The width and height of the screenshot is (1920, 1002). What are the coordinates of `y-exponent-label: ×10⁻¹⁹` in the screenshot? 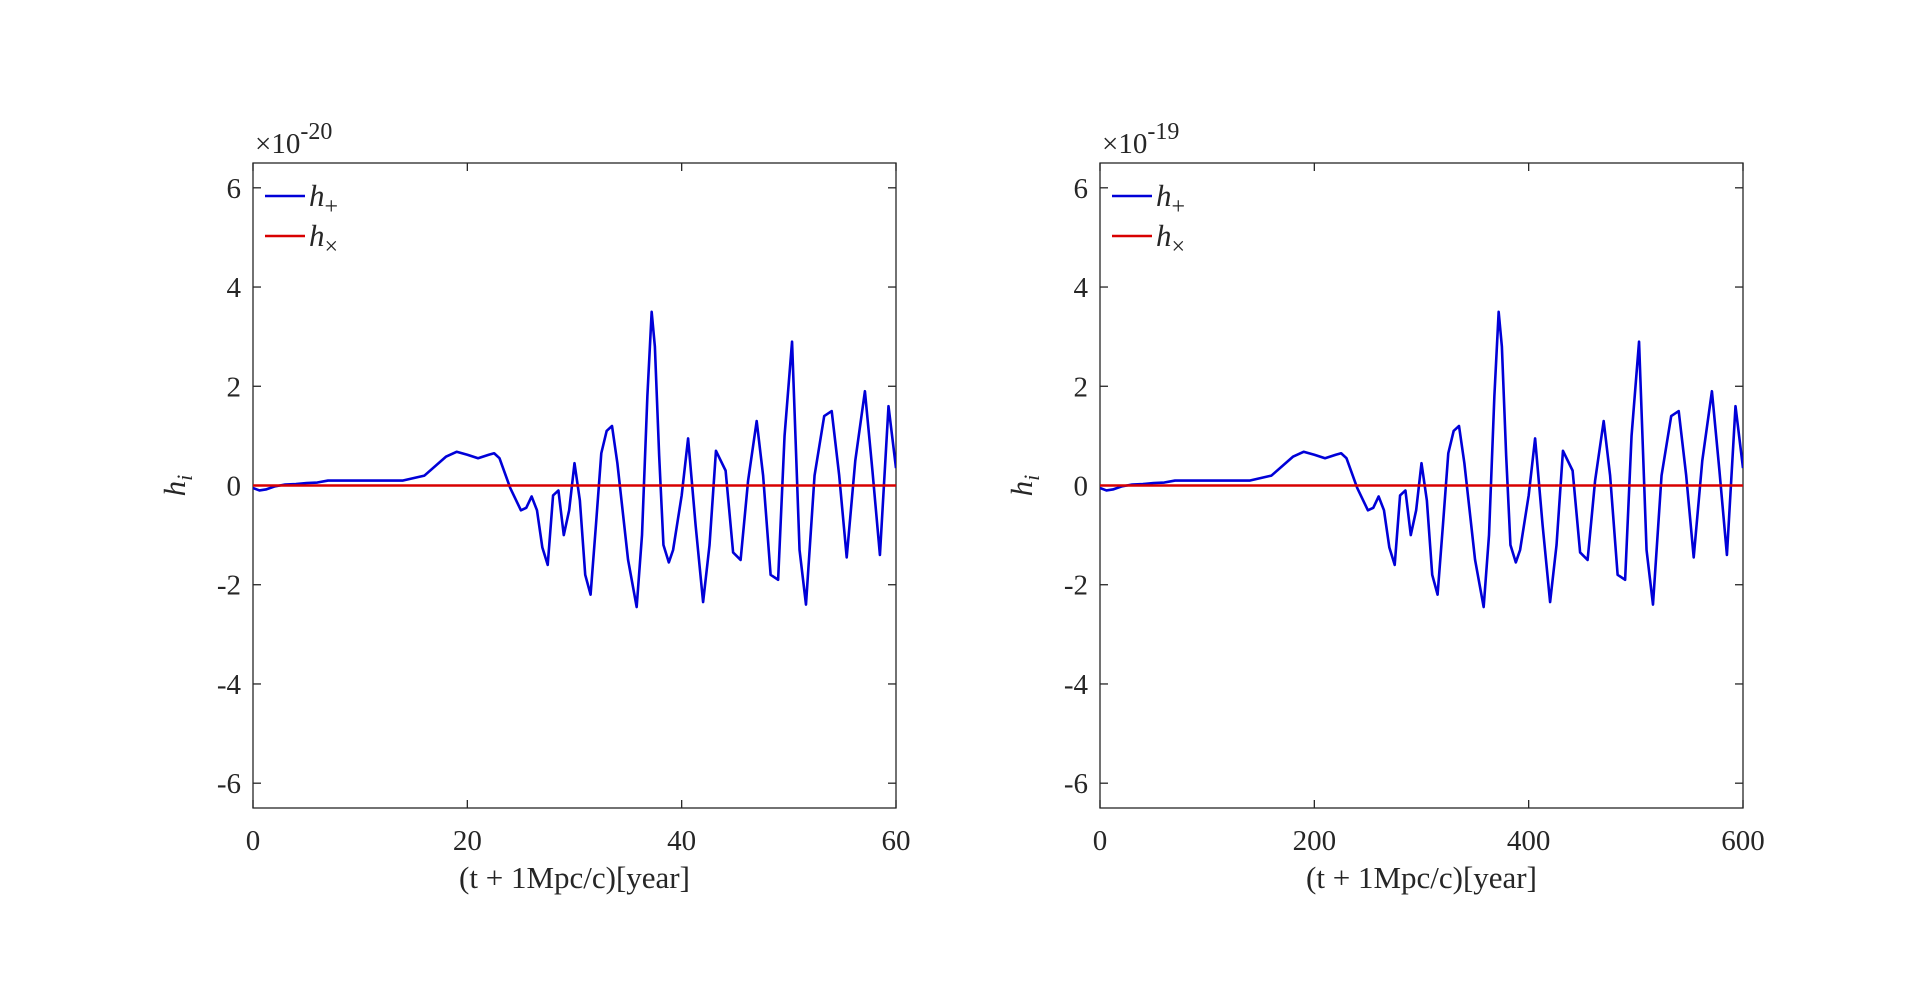 It's located at (1140, 139).